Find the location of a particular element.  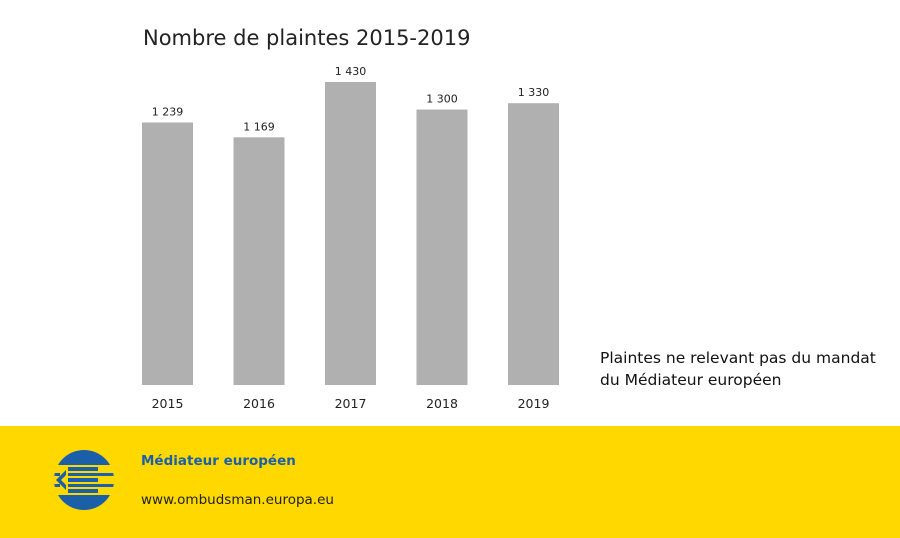

legend-label-line-2: du Médiateur européen is located at coordinates (691, 380).